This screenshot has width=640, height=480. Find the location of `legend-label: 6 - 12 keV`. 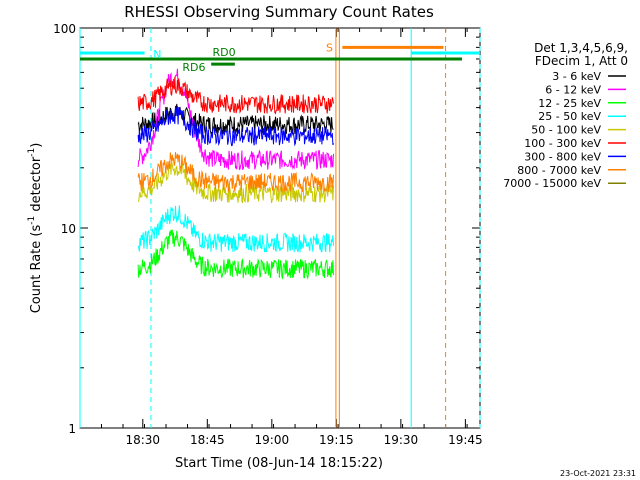

legend-label: 6 - 12 keV is located at coordinates (573, 89).